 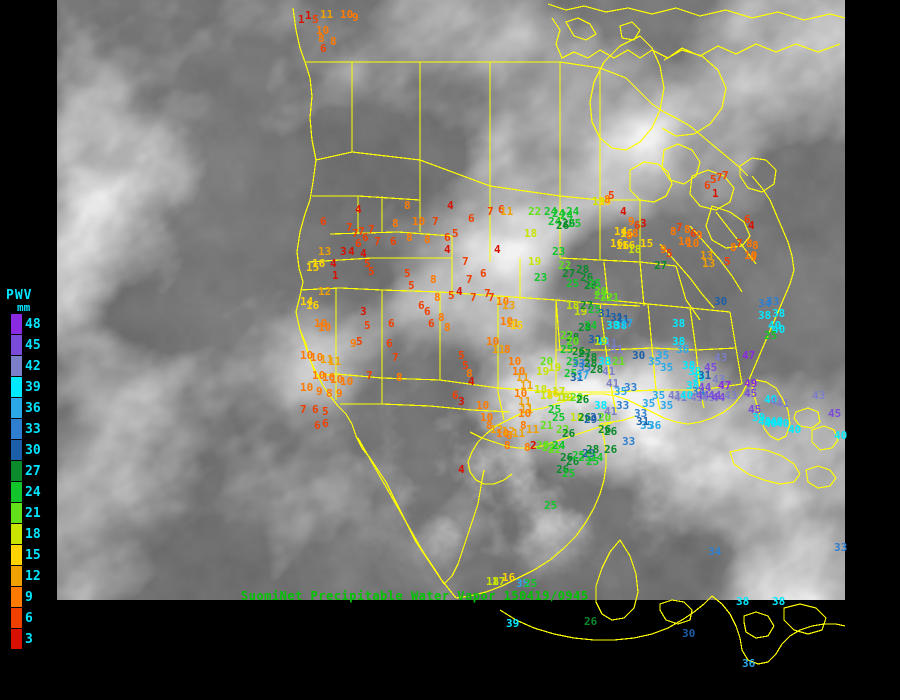 I want to click on station-pwv-value: 27, so click(x=587, y=305).